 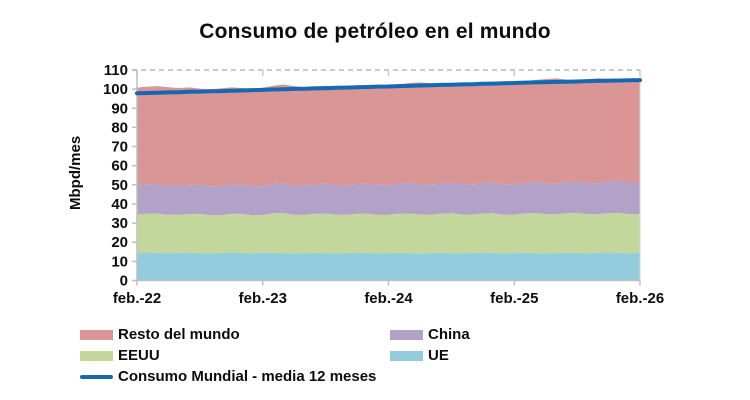 I want to click on y-tick-label: 50, so click(x=119, y=185).